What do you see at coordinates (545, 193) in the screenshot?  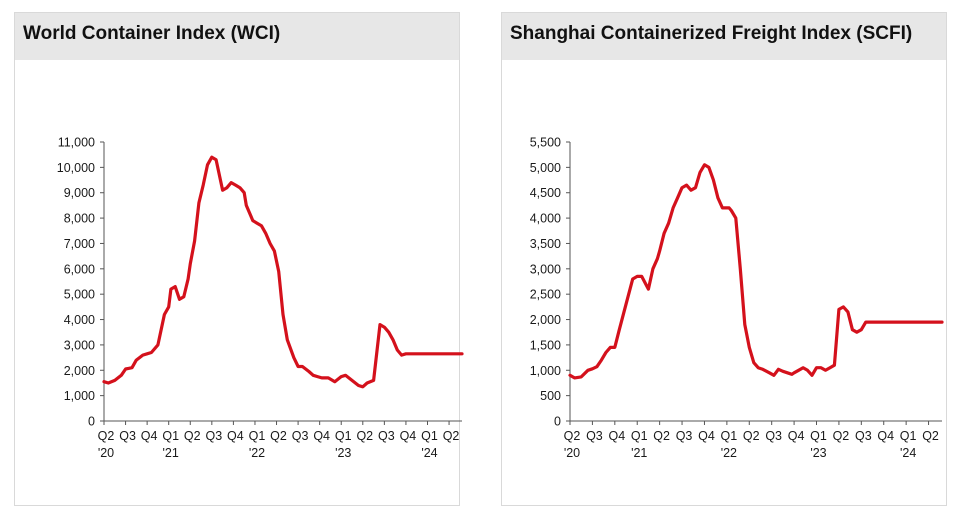 I see `scfi-y-tick-label: 4,500` at bounding box center [545, 193].